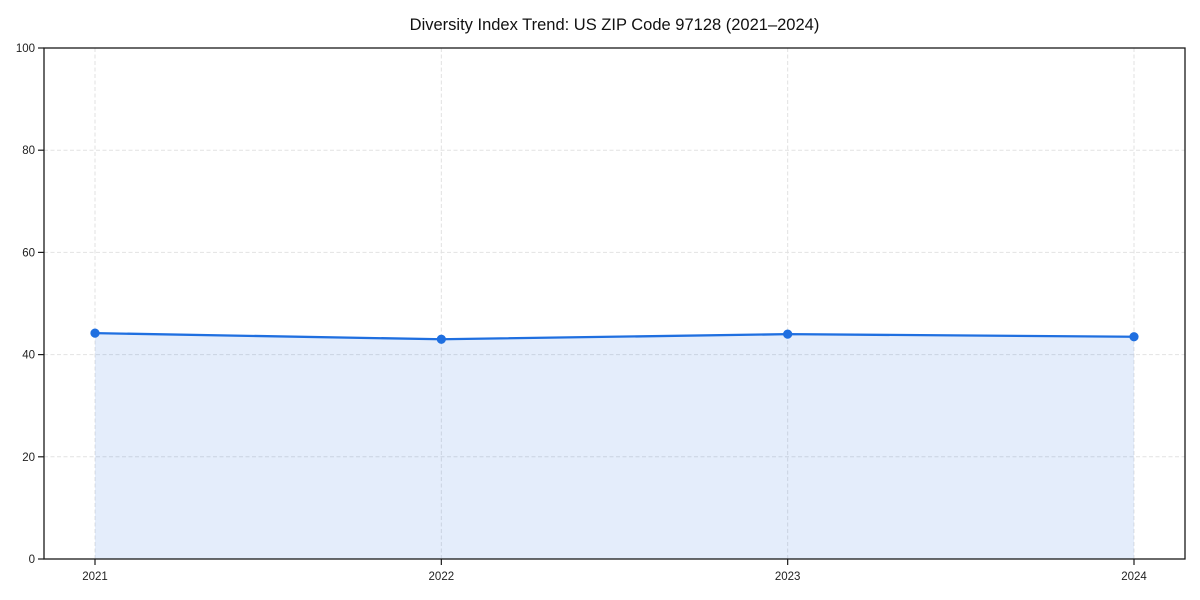  What do you see at coordinates (442, 577) in the screenshot?
I see `x-tick-label: 2022` at bounding box center [442, 577].